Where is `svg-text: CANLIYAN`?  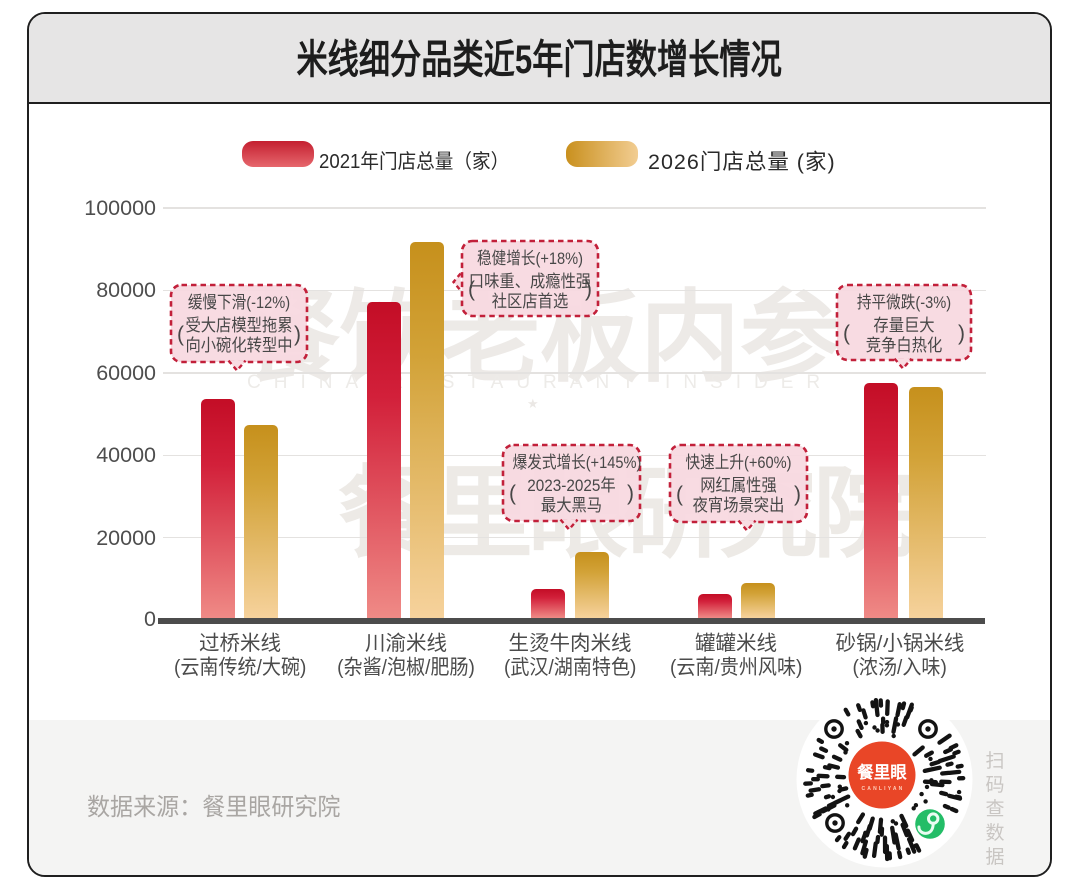 svg-text: CANLIYAN is located at coordinates (883, 789).